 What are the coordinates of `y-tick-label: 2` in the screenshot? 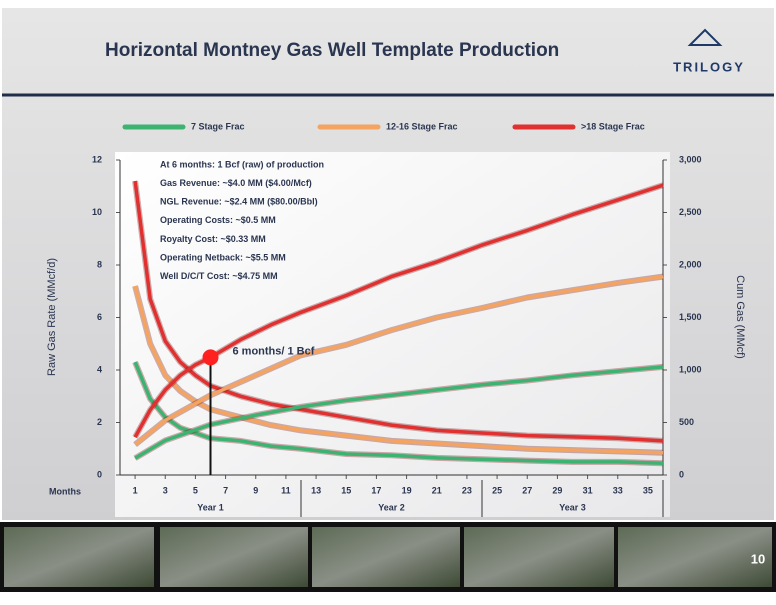 It's located at (99, 422).